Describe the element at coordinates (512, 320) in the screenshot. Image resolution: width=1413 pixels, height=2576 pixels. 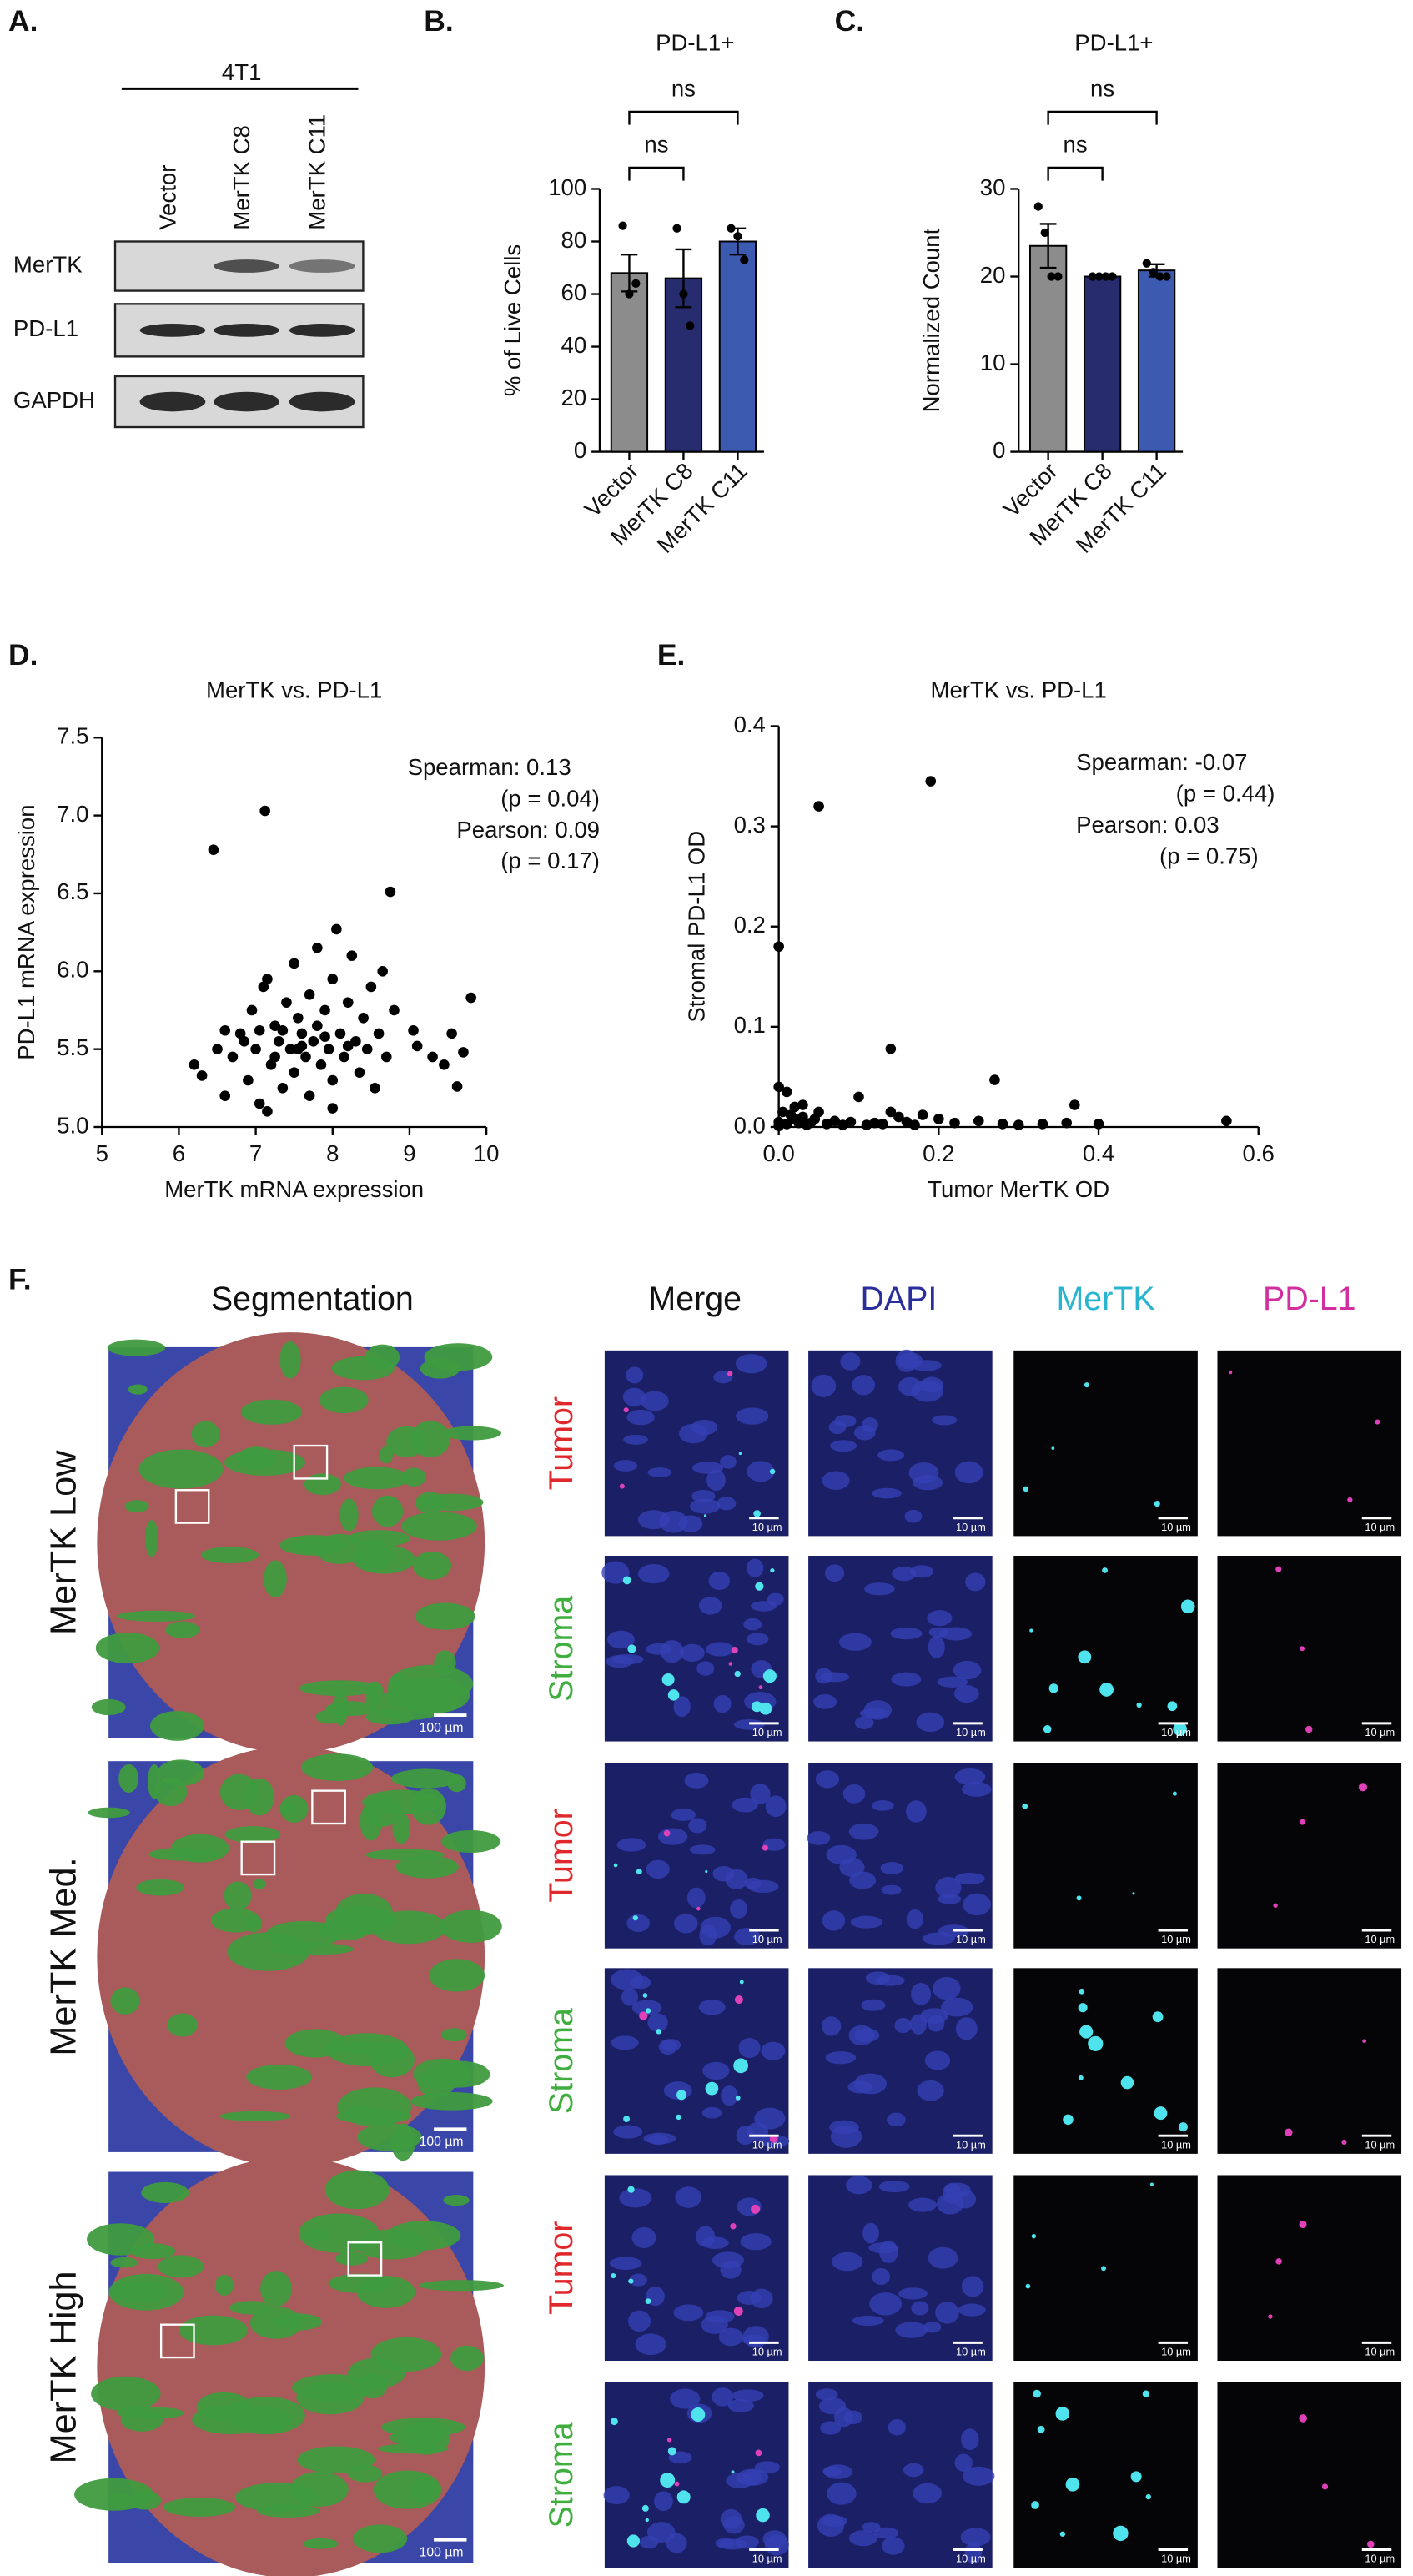
I see `y-axis-label: % of Live Cells` at that location.